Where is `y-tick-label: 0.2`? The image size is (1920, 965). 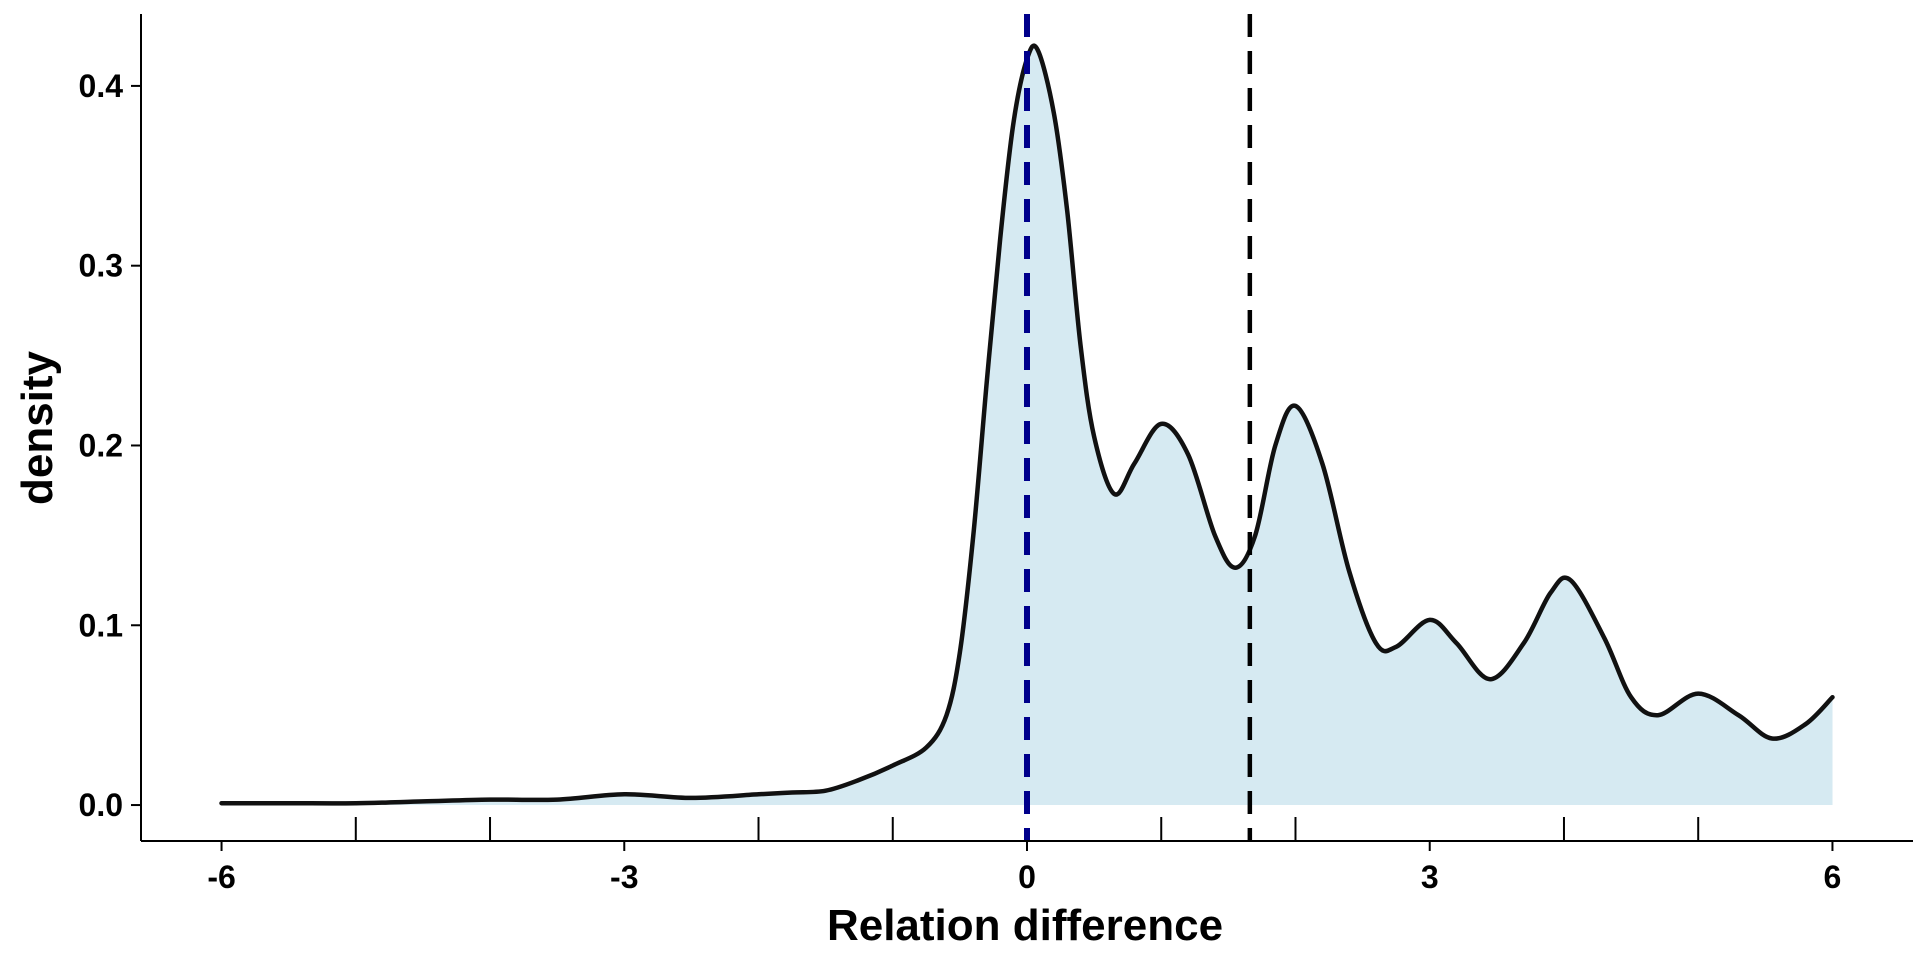 y-tick-label: 0.2 is located at coordinates (101, 445).